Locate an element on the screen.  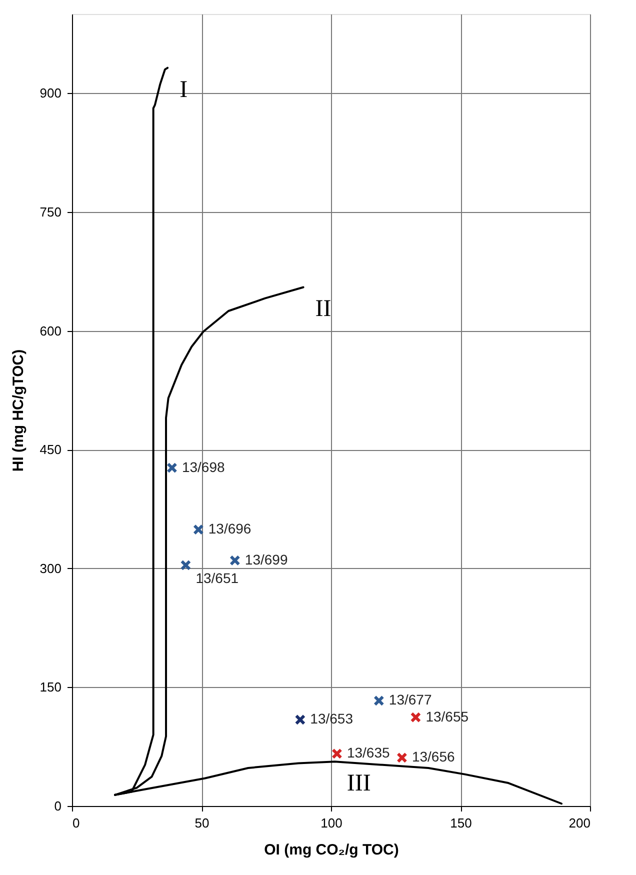
y-tick-label: 900 is located at coordinates (51, 93).